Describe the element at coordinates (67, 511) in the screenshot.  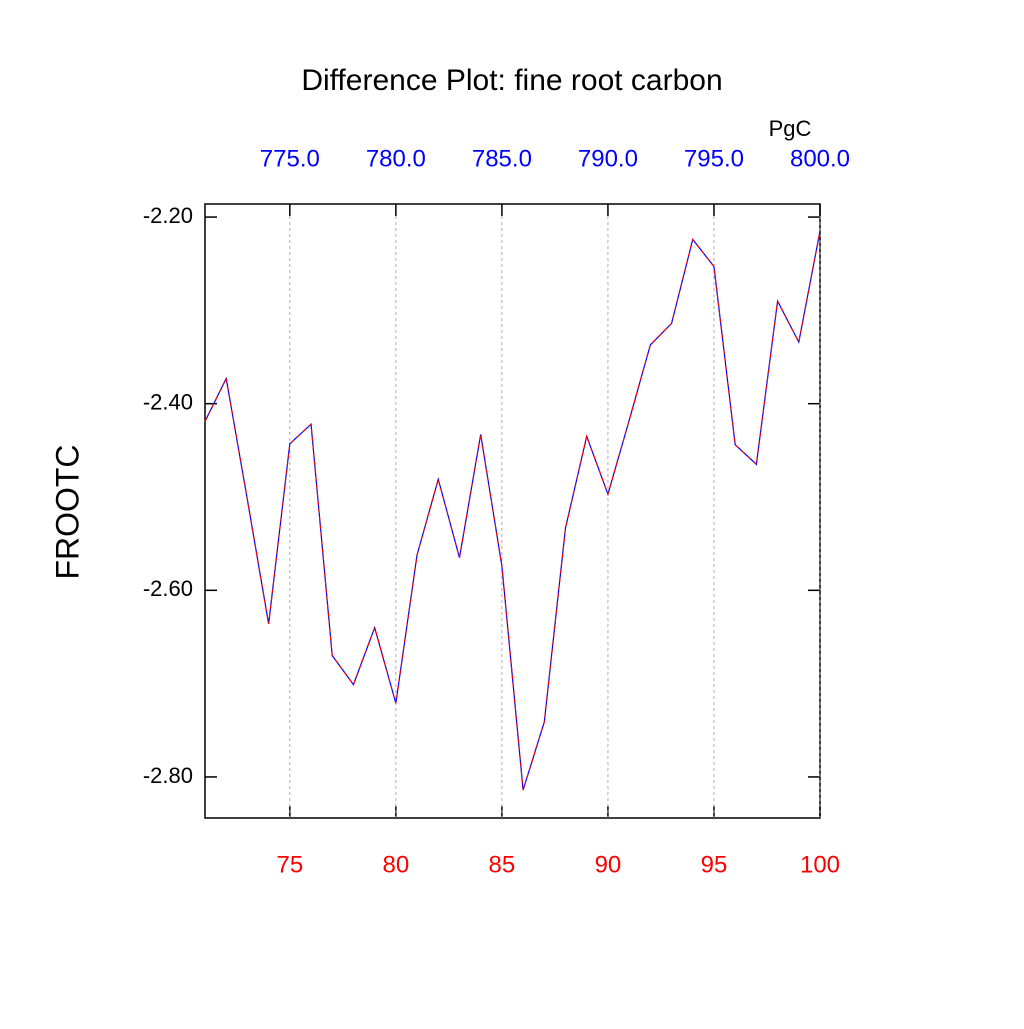
I see `y-axis-label: FROOTC` at that location.